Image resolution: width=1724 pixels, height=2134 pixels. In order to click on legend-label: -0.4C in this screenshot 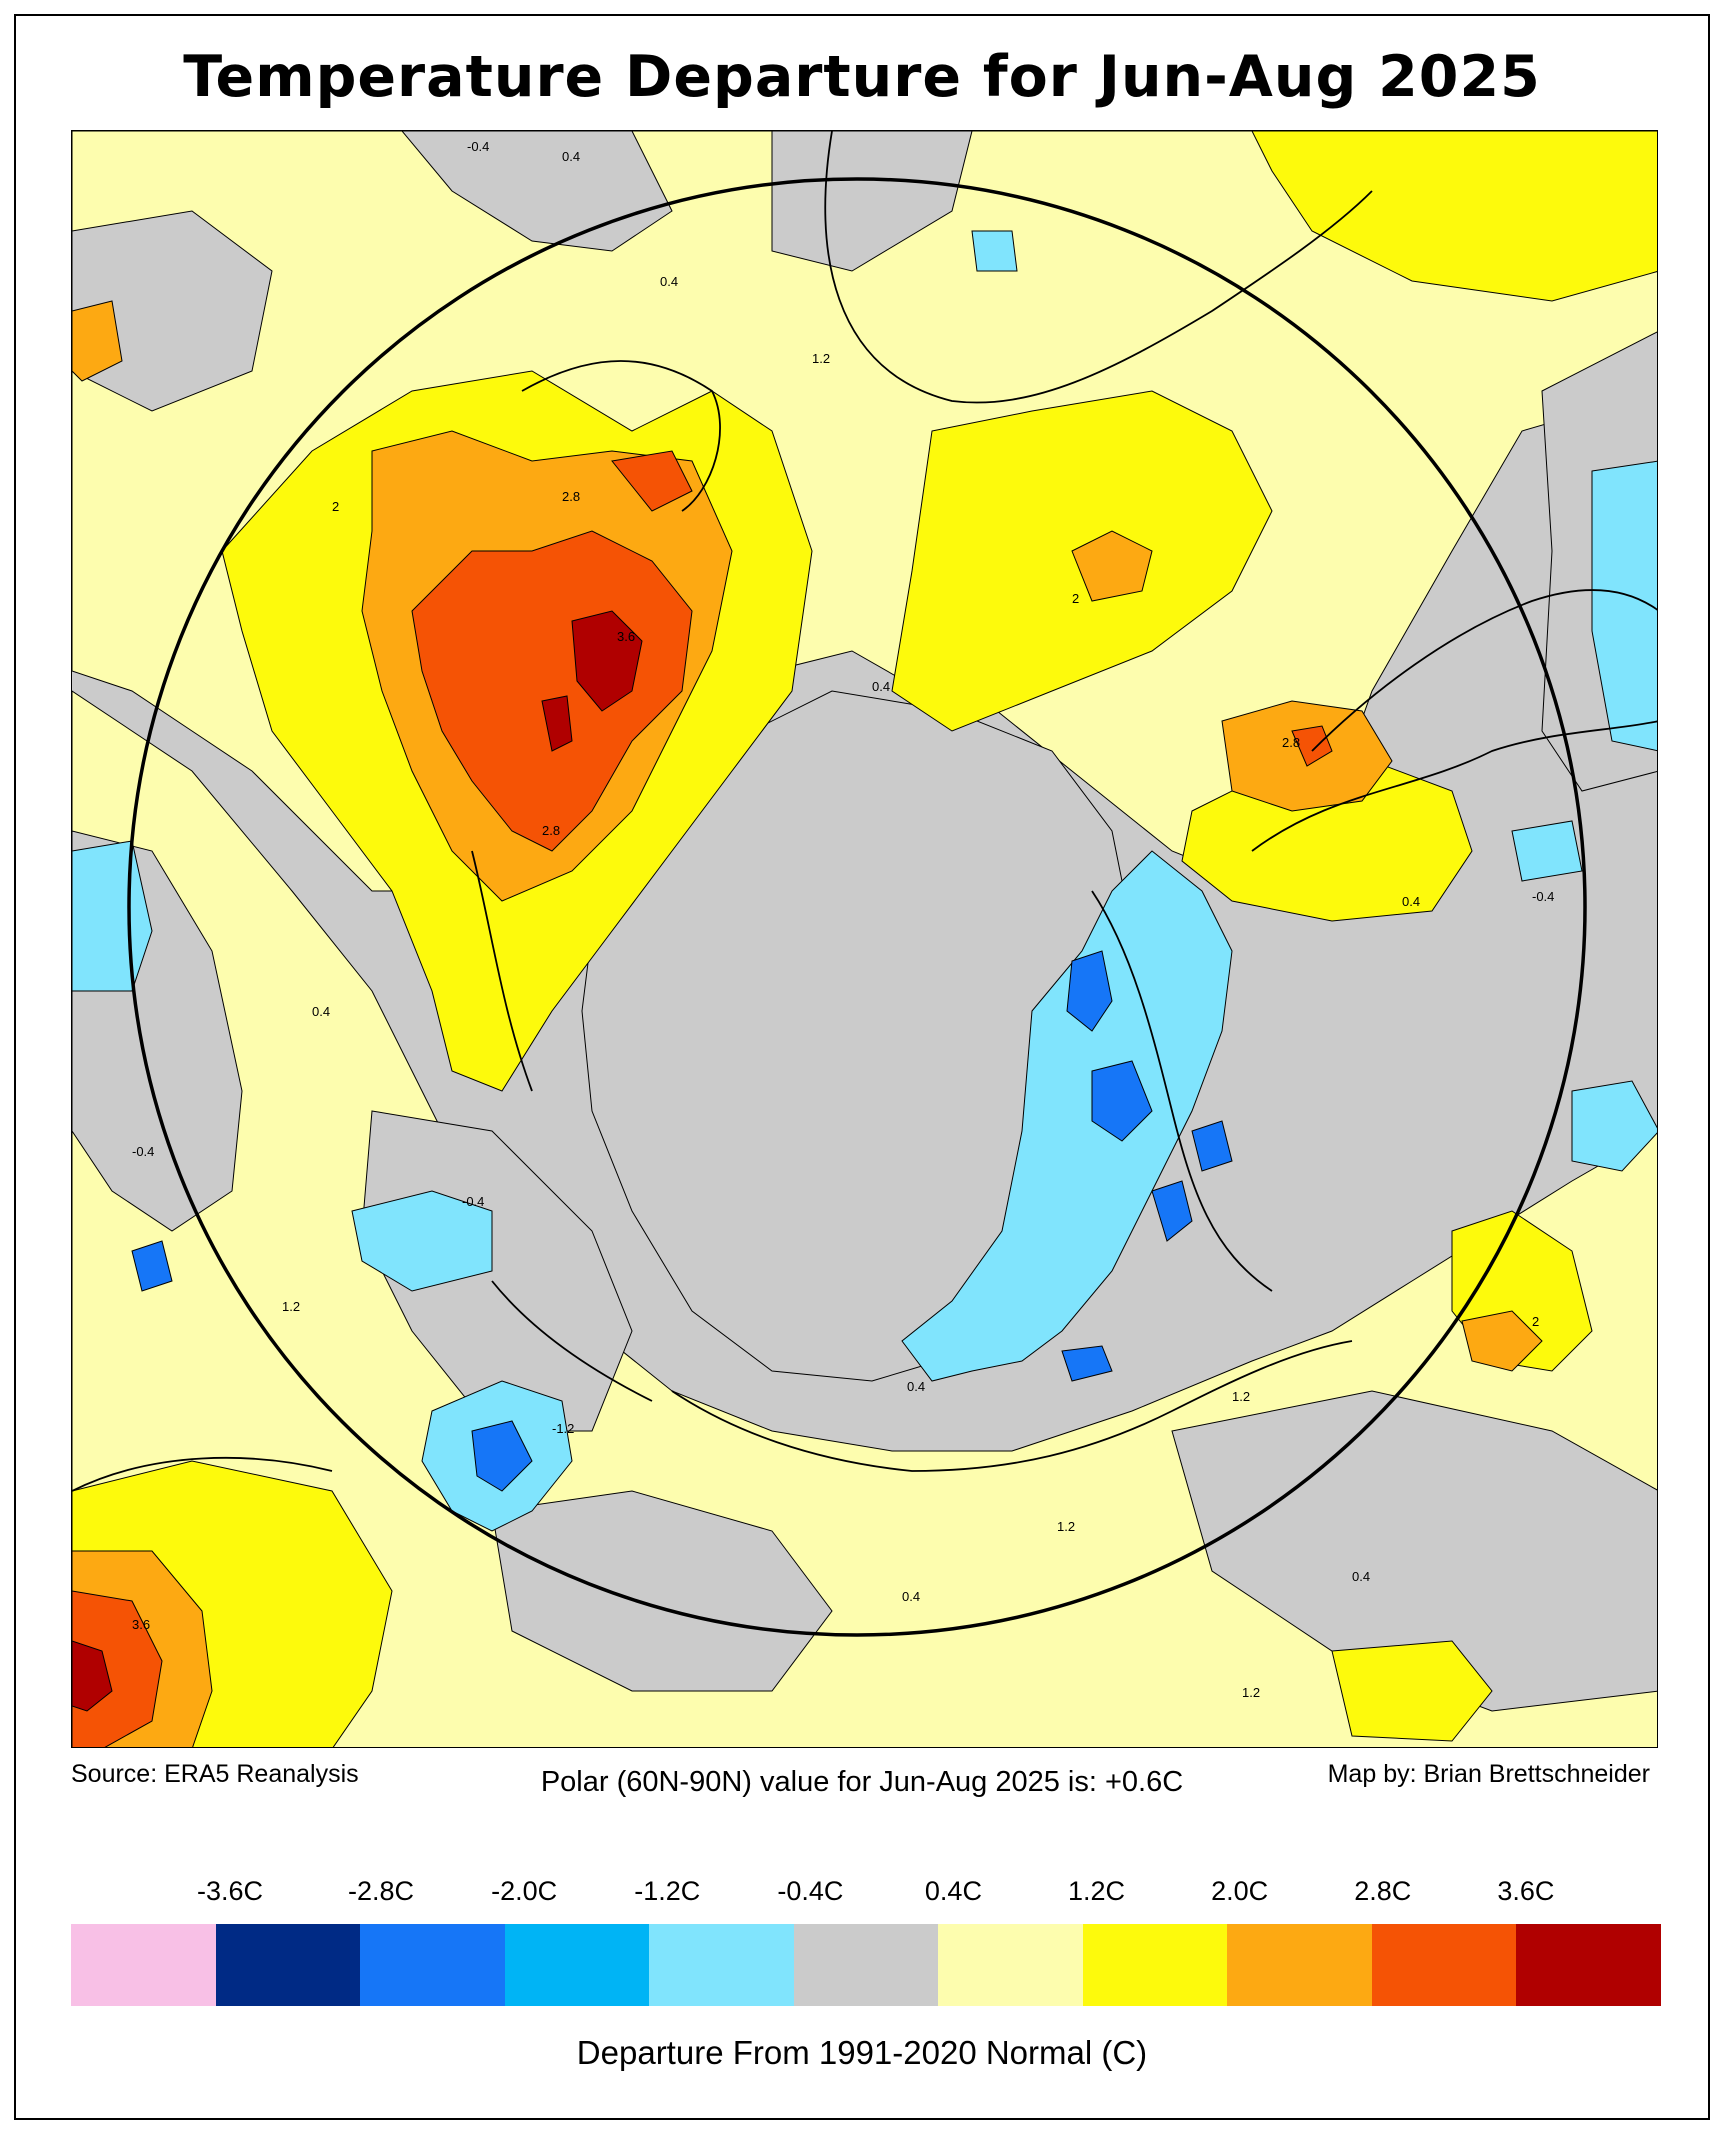, I will do `click(810, 1891)`.